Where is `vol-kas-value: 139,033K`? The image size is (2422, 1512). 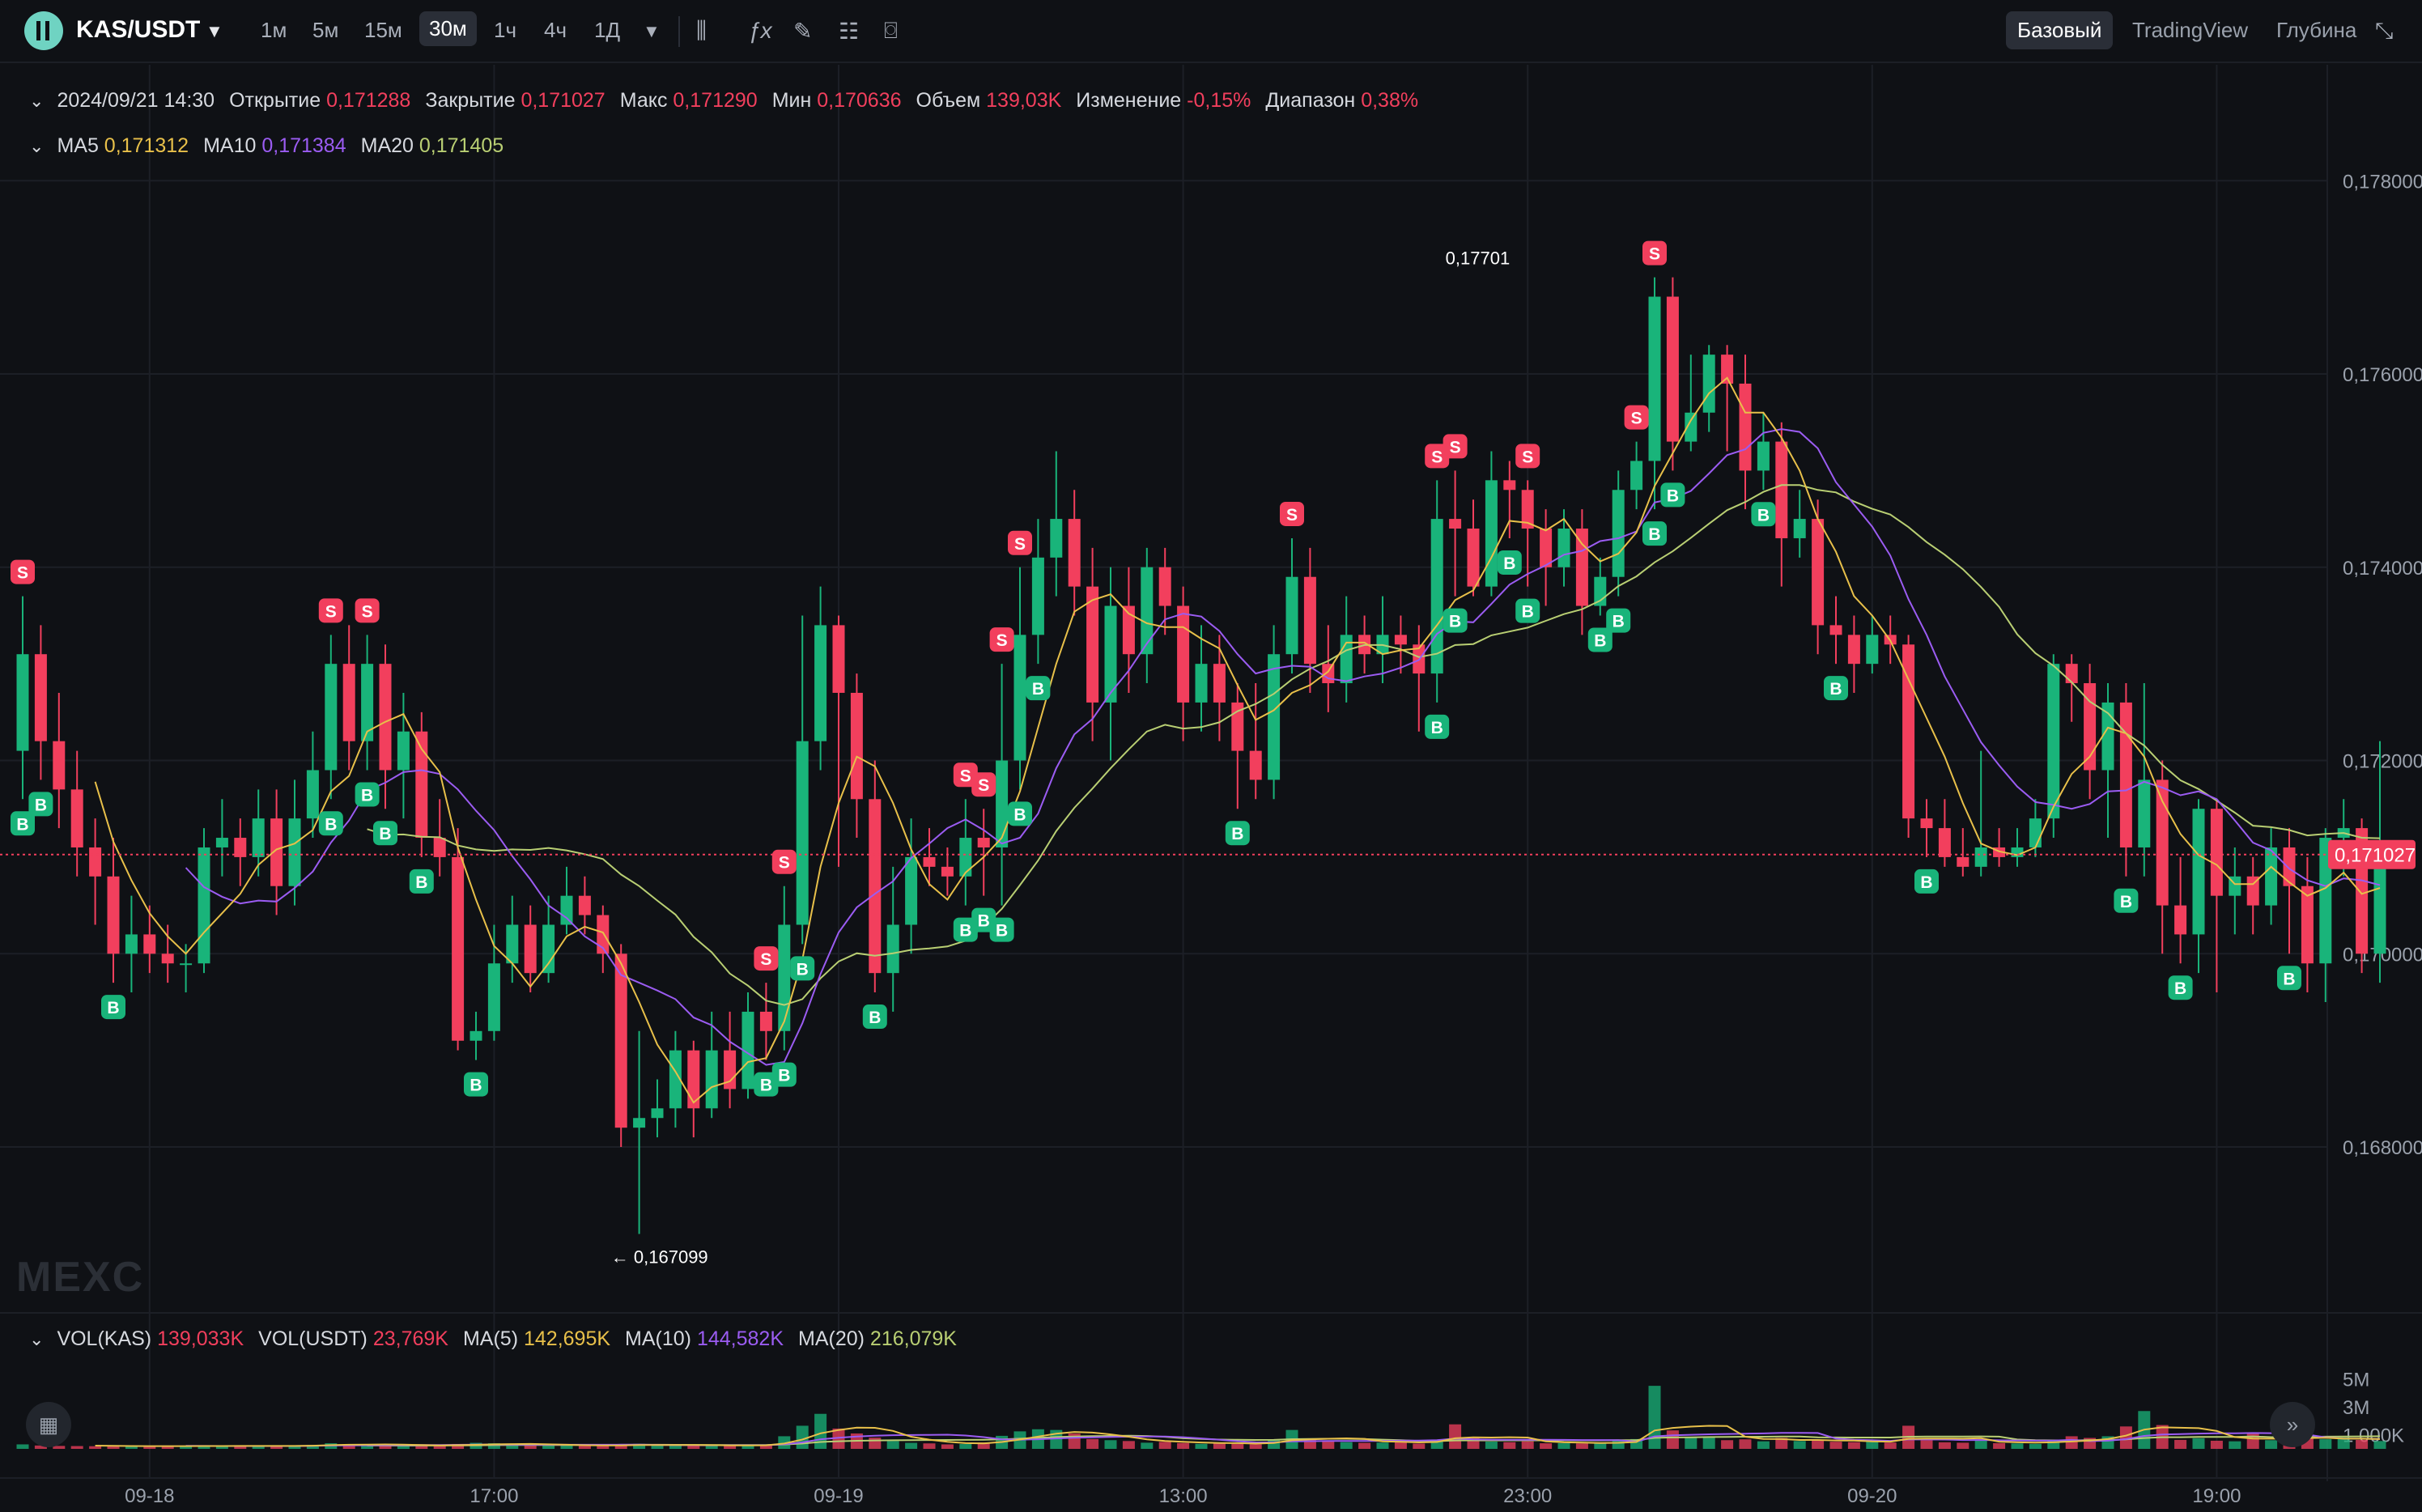
vol-kas-value: 139,033K is located at coordinates (200, 1338).